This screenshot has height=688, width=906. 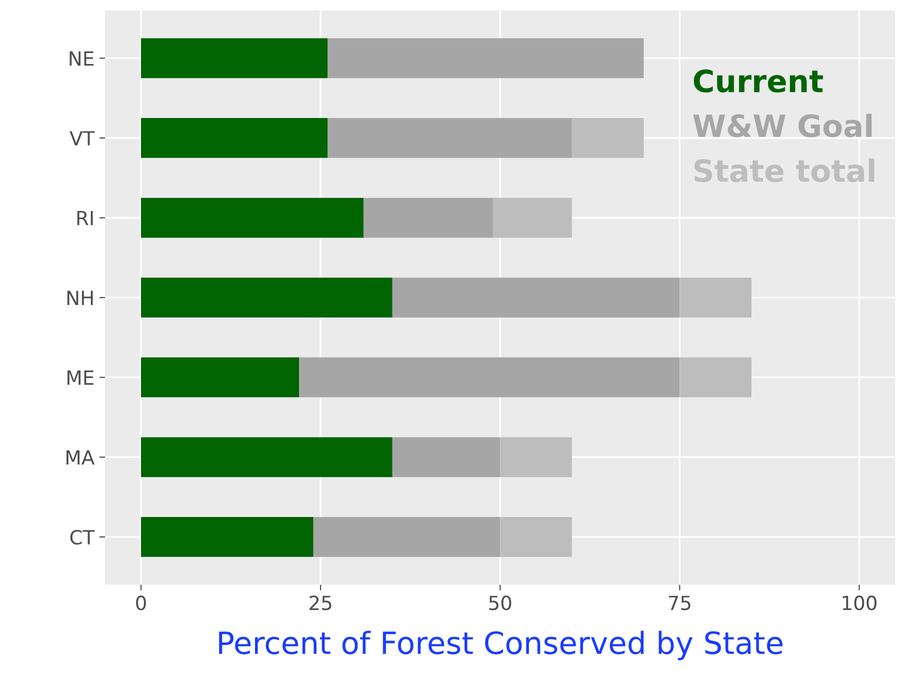 What do you see at coordinates (85, 218) in the screenshot?
I see `y-tick-label: RI` at bounding box center [85, 218].